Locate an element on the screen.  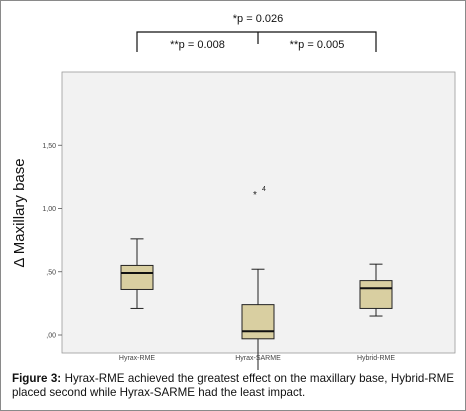
bracket-overall is located at coordinates (256, 41).